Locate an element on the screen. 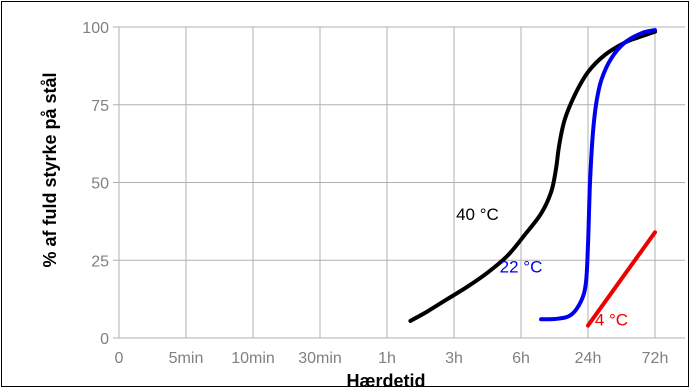  series-label: 4 °C is located at coordinates (611, 320).